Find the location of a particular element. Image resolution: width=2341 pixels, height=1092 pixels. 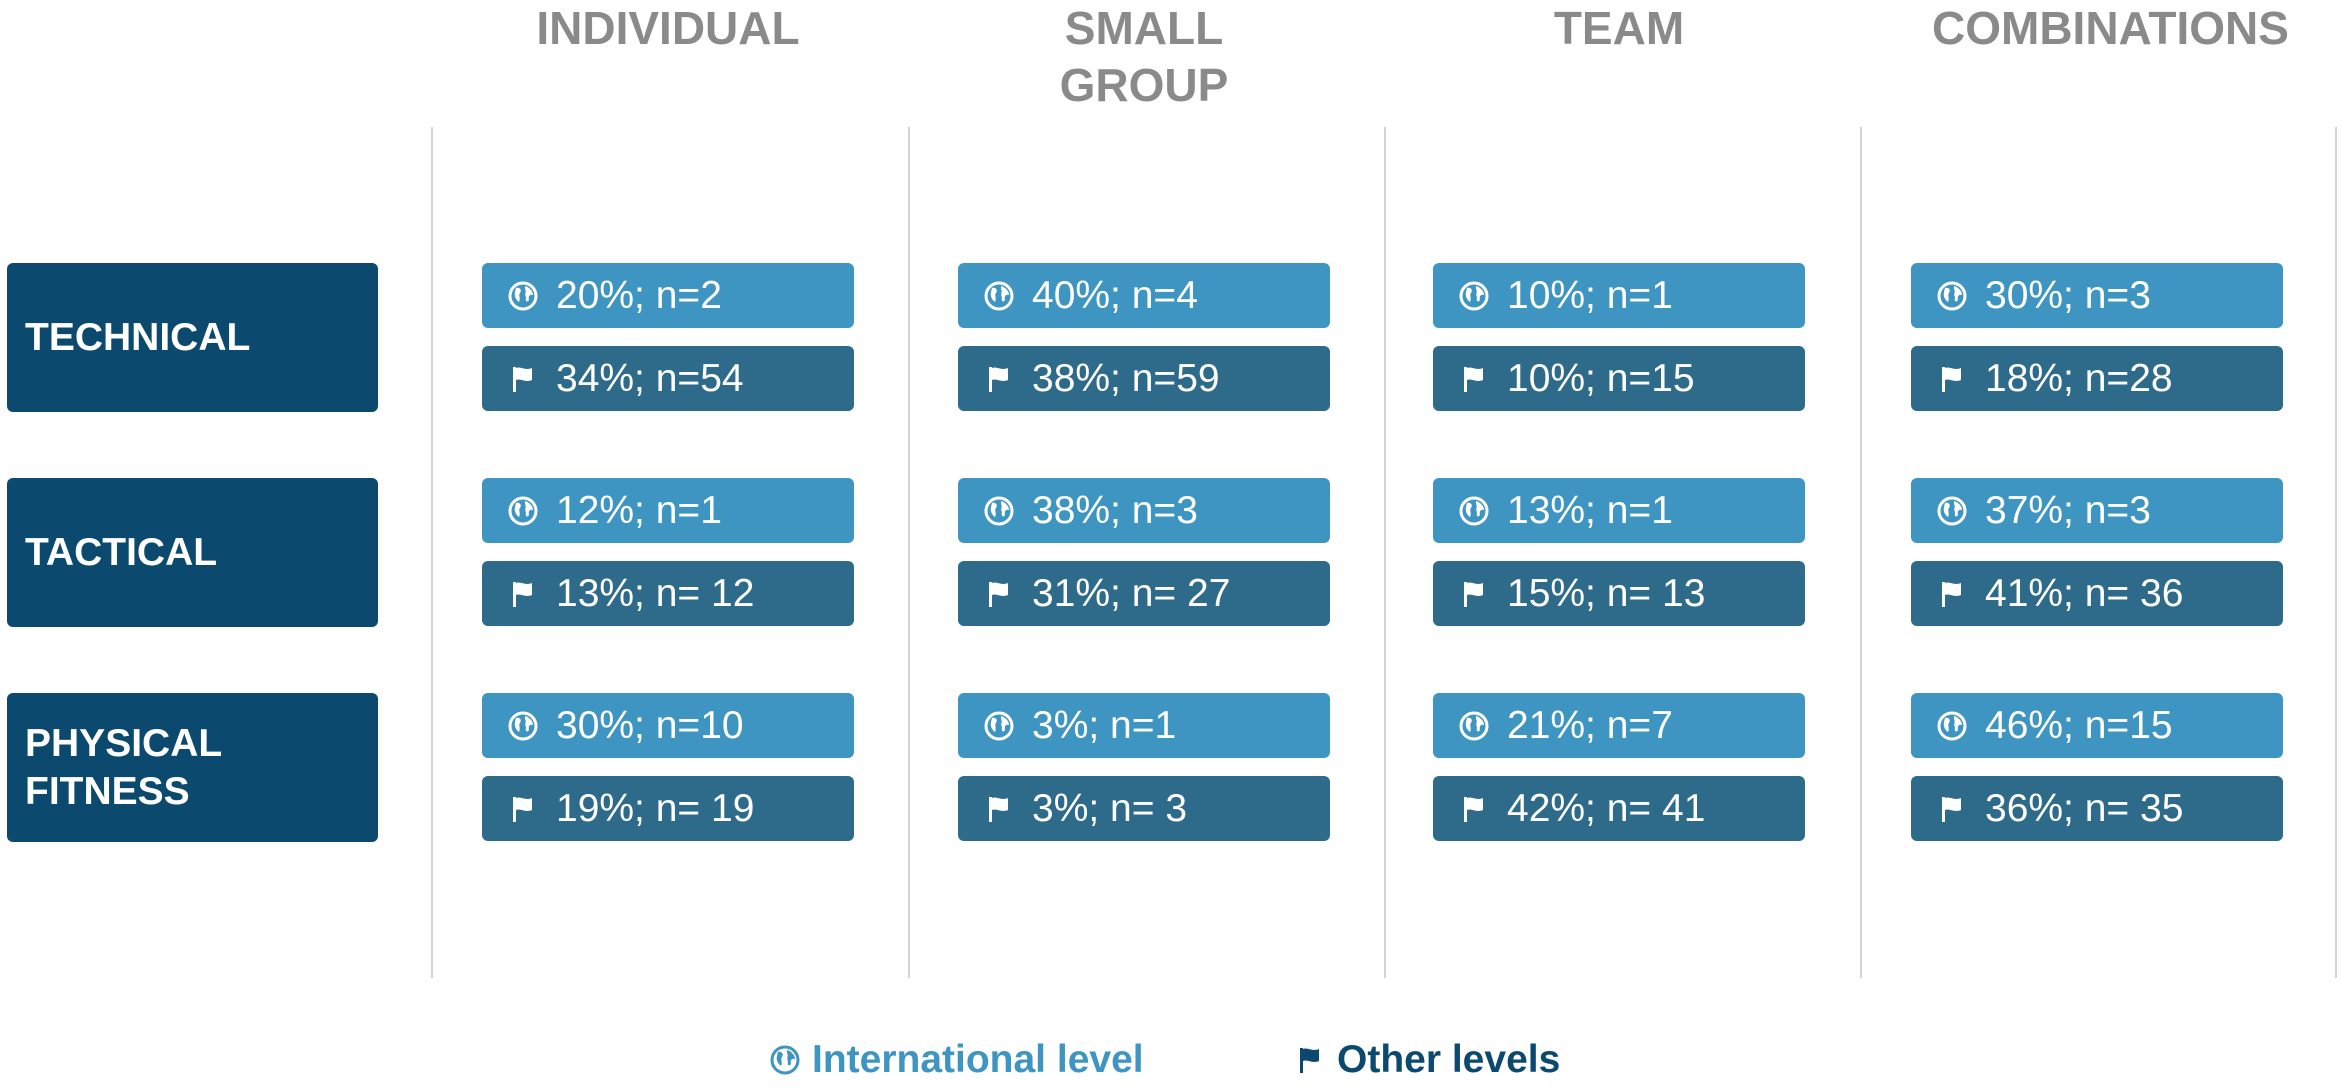

international-cell: 37%; n=3 is located at coordinates (2097, 510).